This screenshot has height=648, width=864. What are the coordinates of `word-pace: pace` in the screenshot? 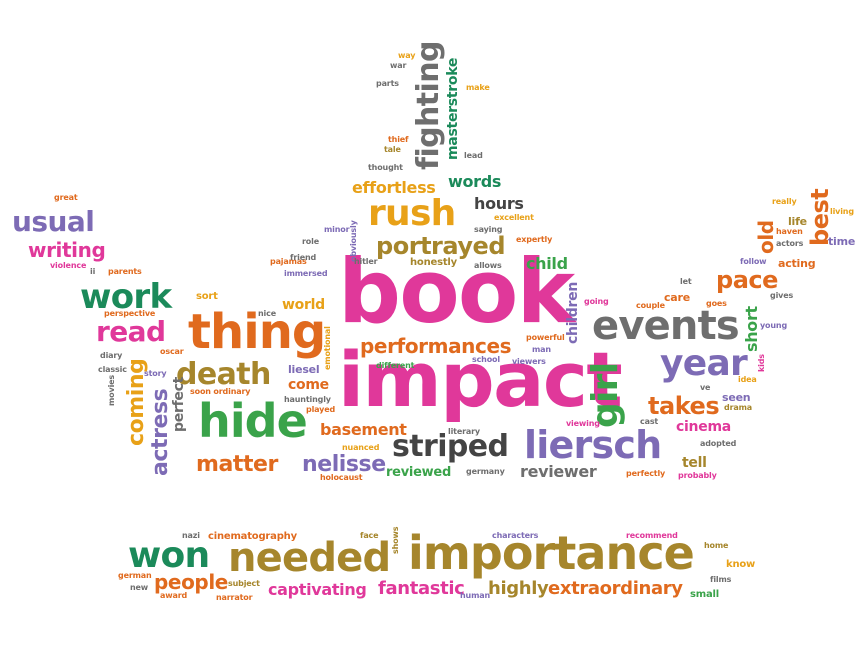 It's located at (747, 280).